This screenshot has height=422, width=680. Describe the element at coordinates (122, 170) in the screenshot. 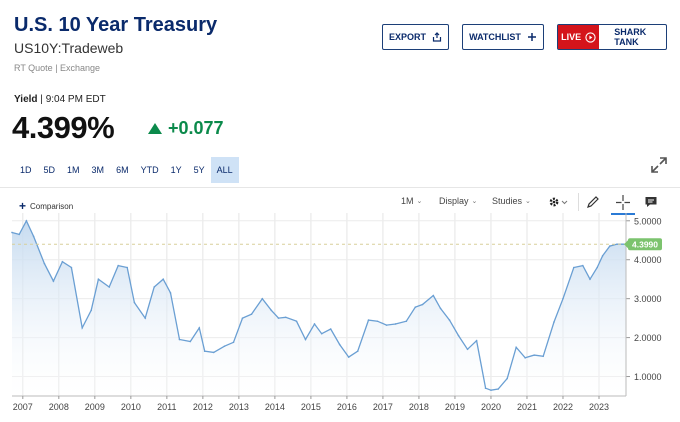

I see `range-6m: 6M` at that location.